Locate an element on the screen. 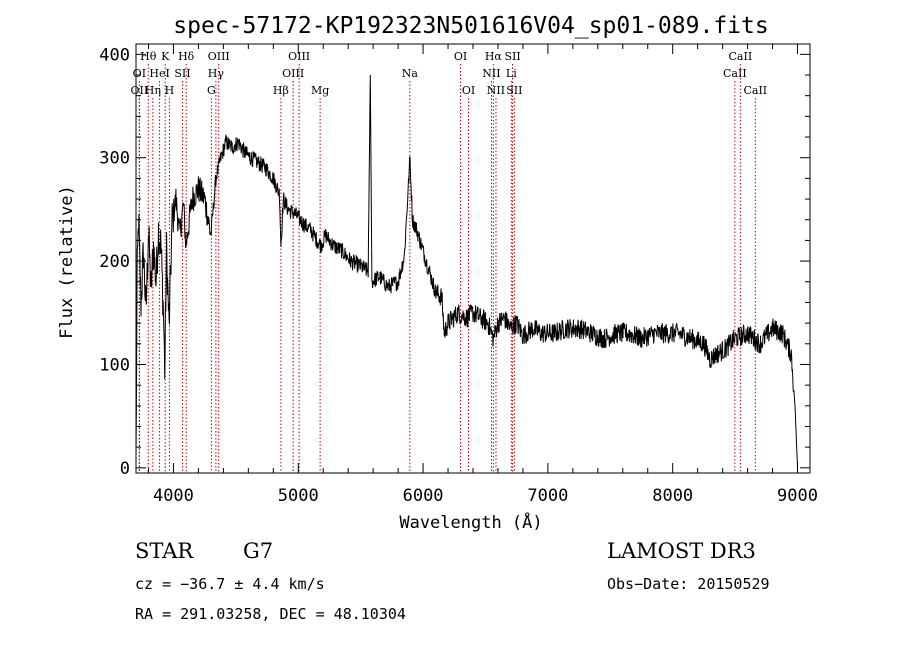 The image size is (900, 649). line-marker-label: Hδ is located at coordinates (186, 56).